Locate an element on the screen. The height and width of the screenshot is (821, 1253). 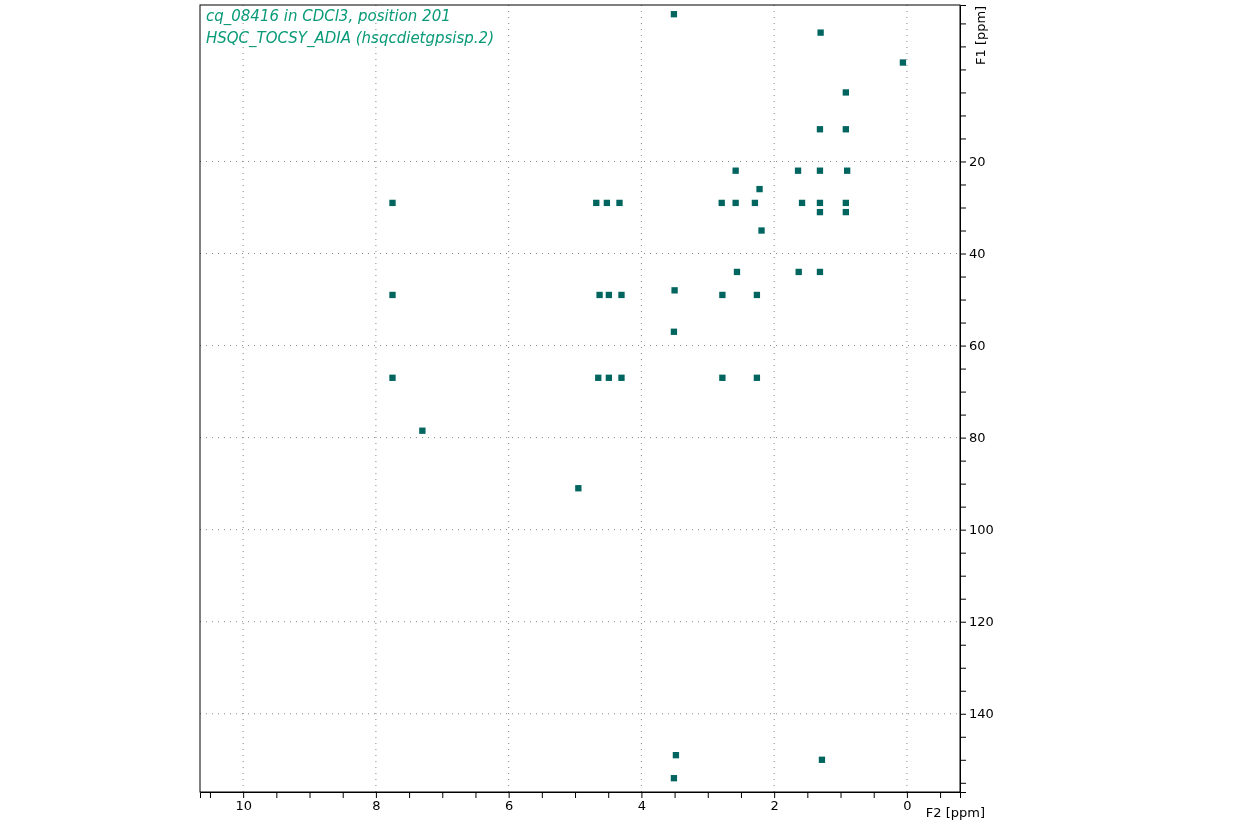
y-tick-label: 120 is located at coordinates (981, 622).